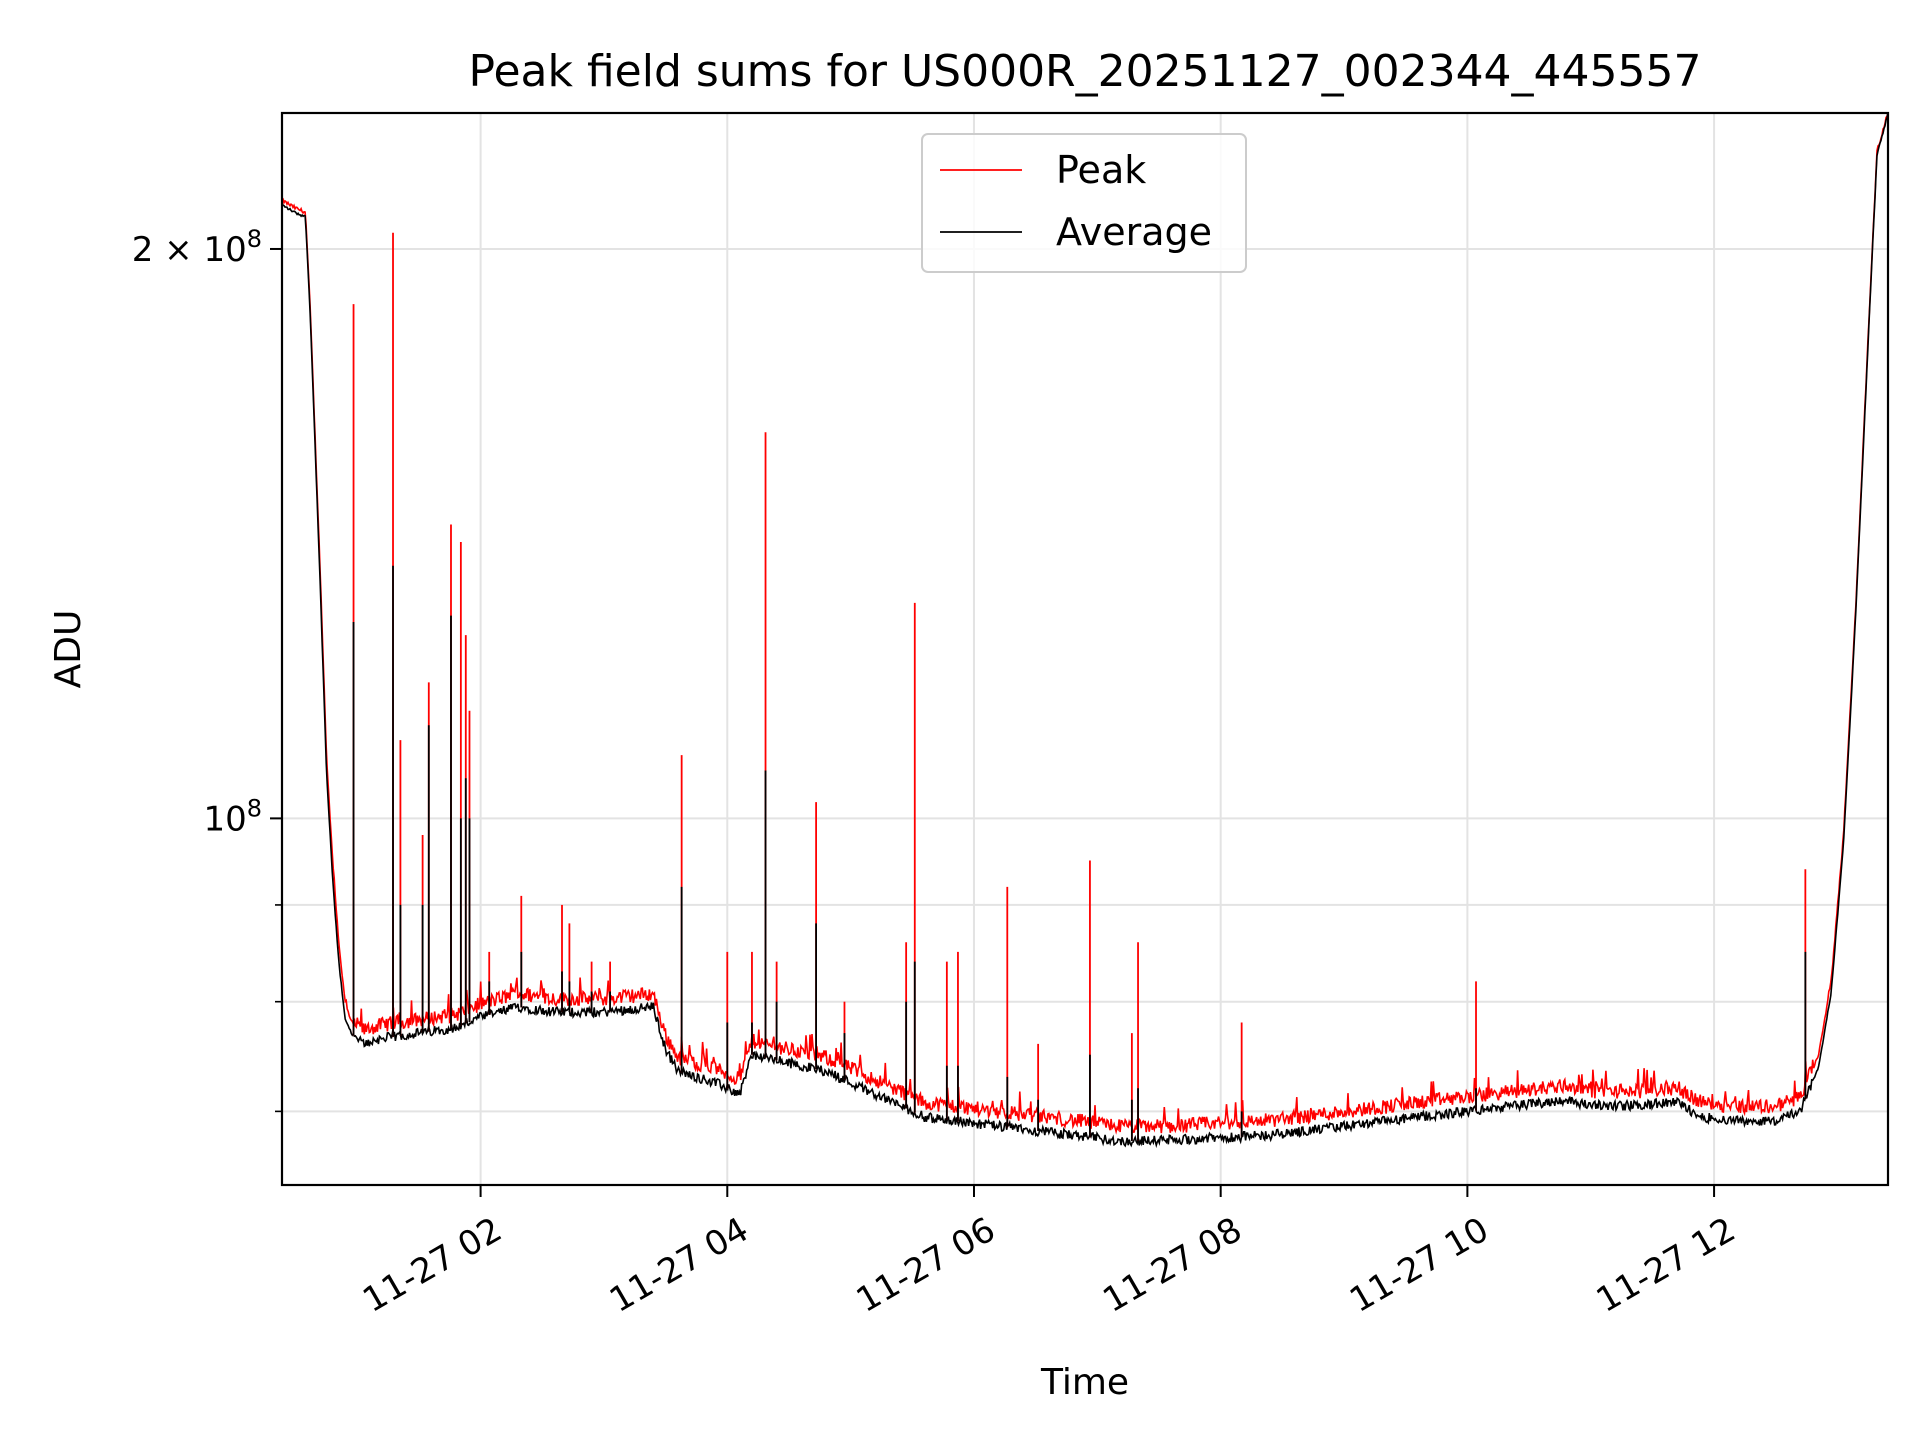 Image resolution: width=1920 pixels, height=1444 pixels. I want to click on legend: Peak Average, so click(1084, 203).